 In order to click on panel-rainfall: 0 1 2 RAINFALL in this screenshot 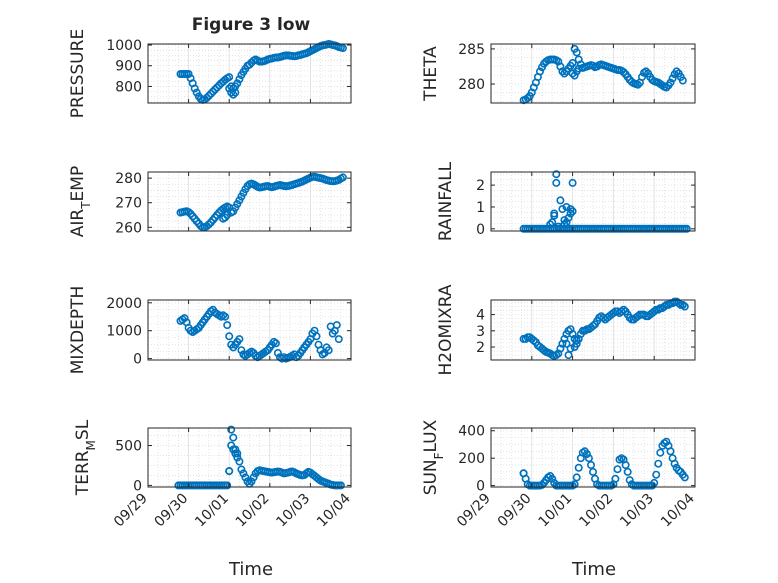, I will do `click(566, 201)`.